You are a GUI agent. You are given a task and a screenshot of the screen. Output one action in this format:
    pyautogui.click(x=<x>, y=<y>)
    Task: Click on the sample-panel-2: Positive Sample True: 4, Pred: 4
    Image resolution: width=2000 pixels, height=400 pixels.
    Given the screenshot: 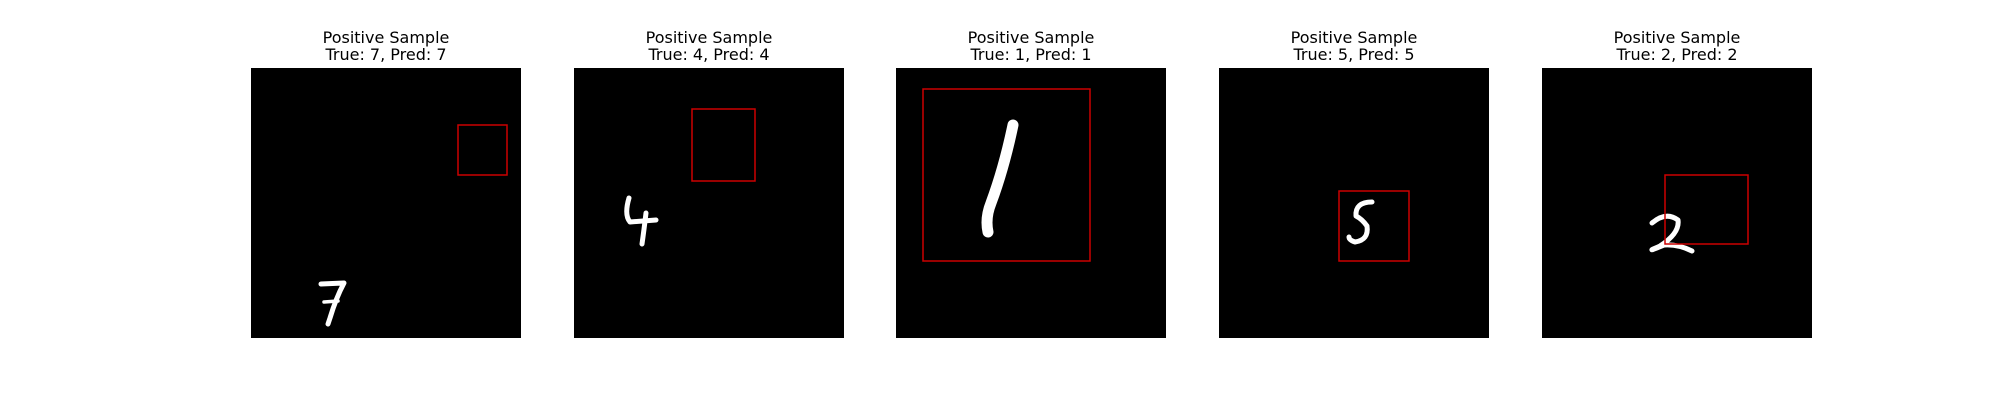 What is the action you would take?
    pyautogui.click(x=709, y=200)
    